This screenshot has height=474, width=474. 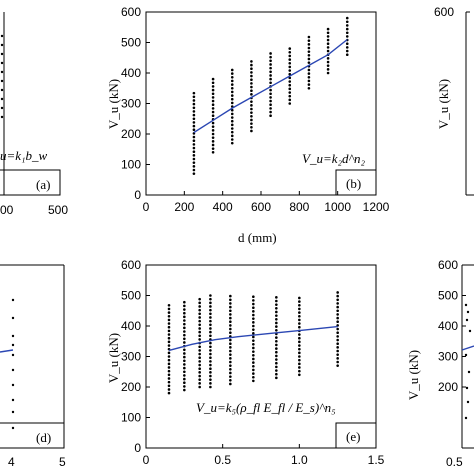 I want to click on panel-a: u=k₁b_w (a) 00 500, so click(x=34, y=114).